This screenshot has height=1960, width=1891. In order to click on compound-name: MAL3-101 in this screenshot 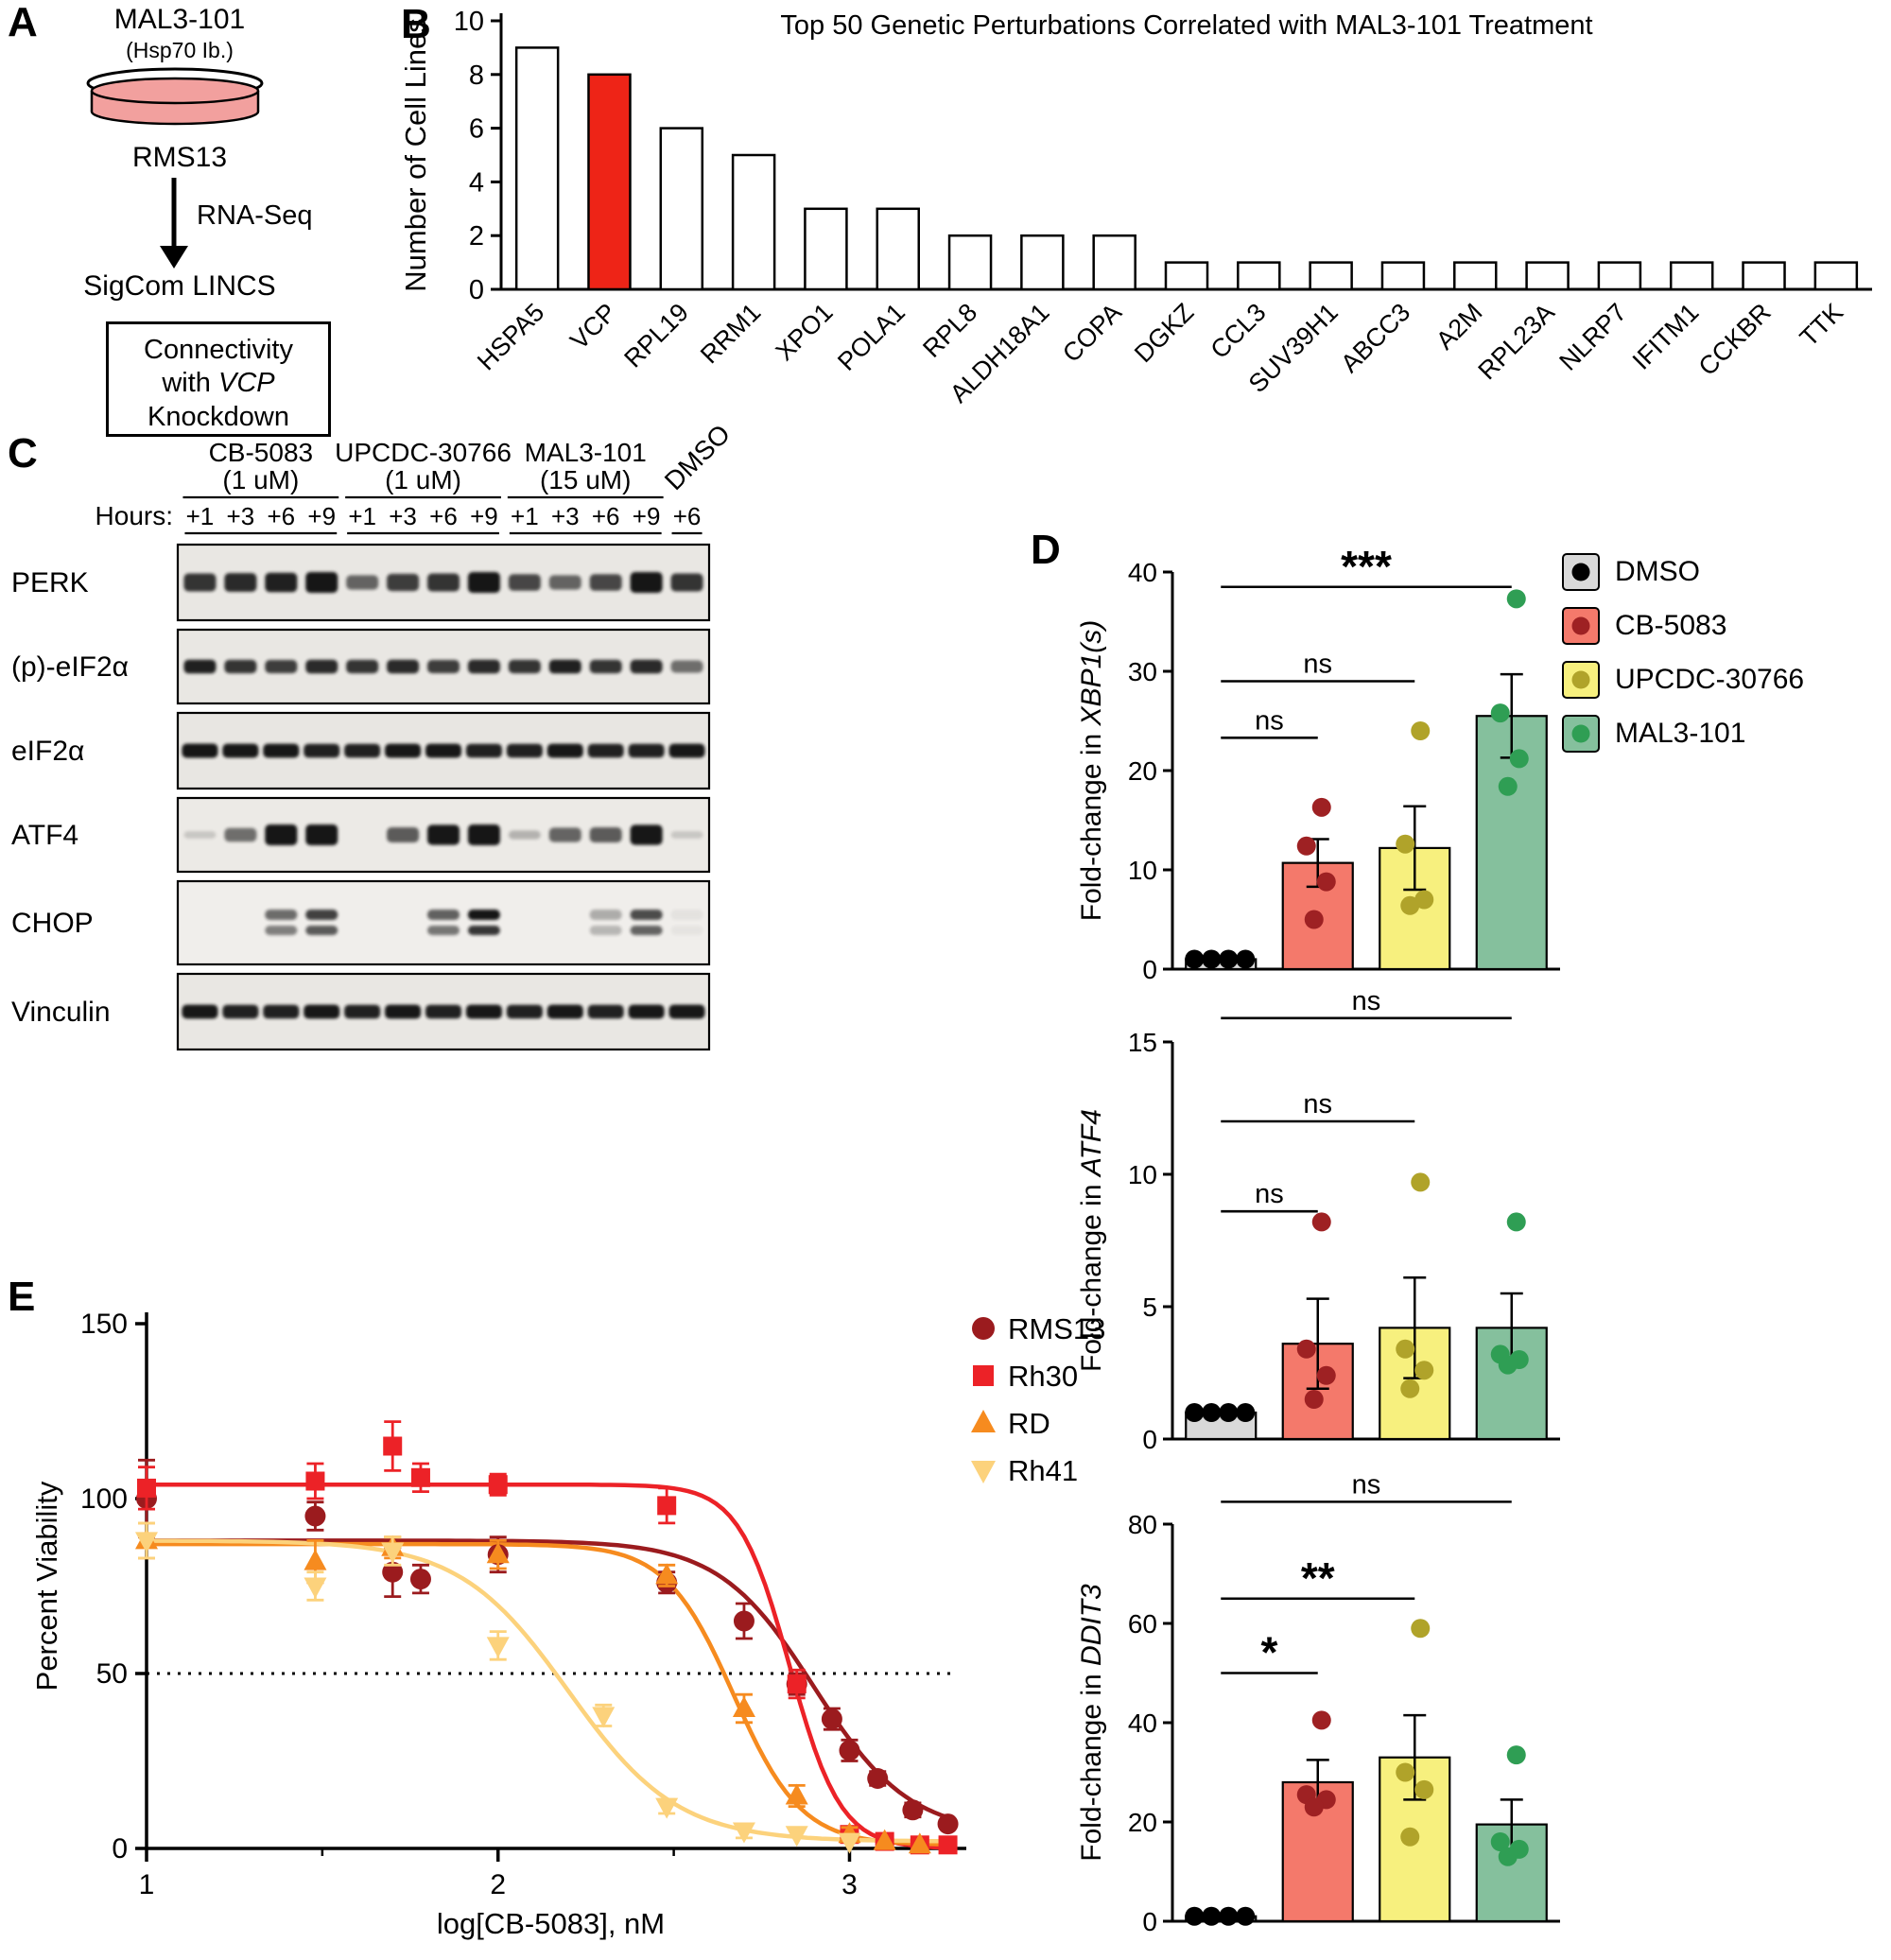, I will do `click(179, 20)`.